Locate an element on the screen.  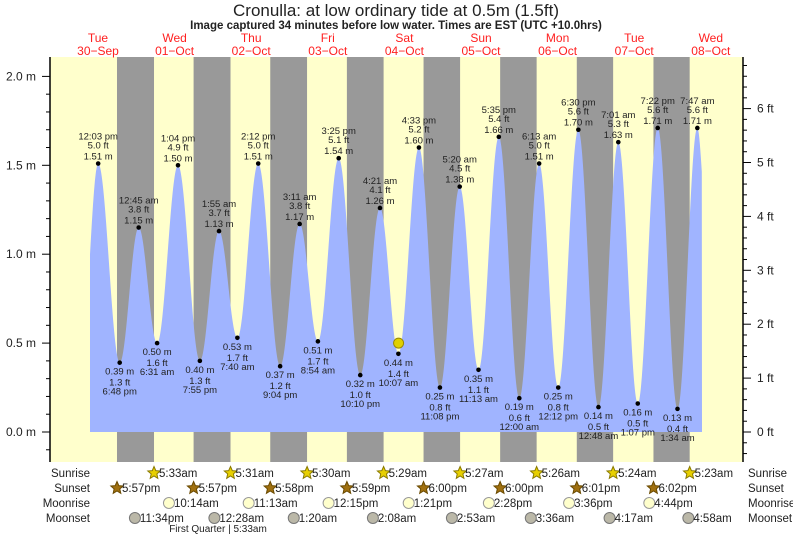
tide-height-m: 0.40 m is located at coordinates (199, 370).